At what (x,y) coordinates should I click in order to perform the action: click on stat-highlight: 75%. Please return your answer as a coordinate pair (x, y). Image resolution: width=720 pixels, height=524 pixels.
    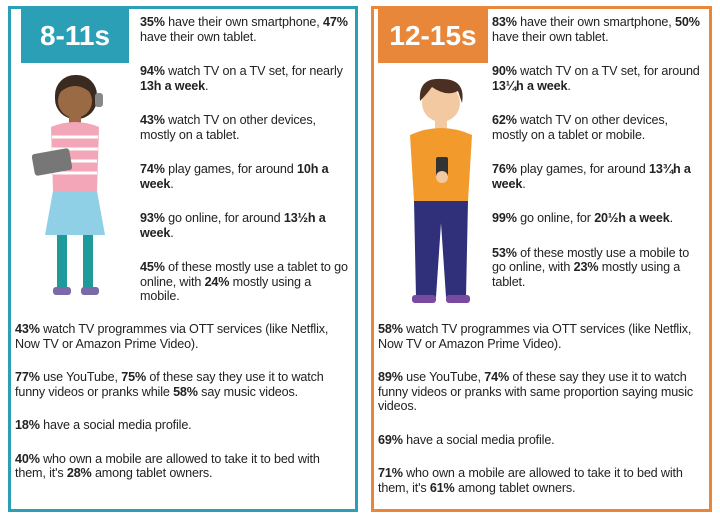
    Looking at the image, I should click on (133, 377).